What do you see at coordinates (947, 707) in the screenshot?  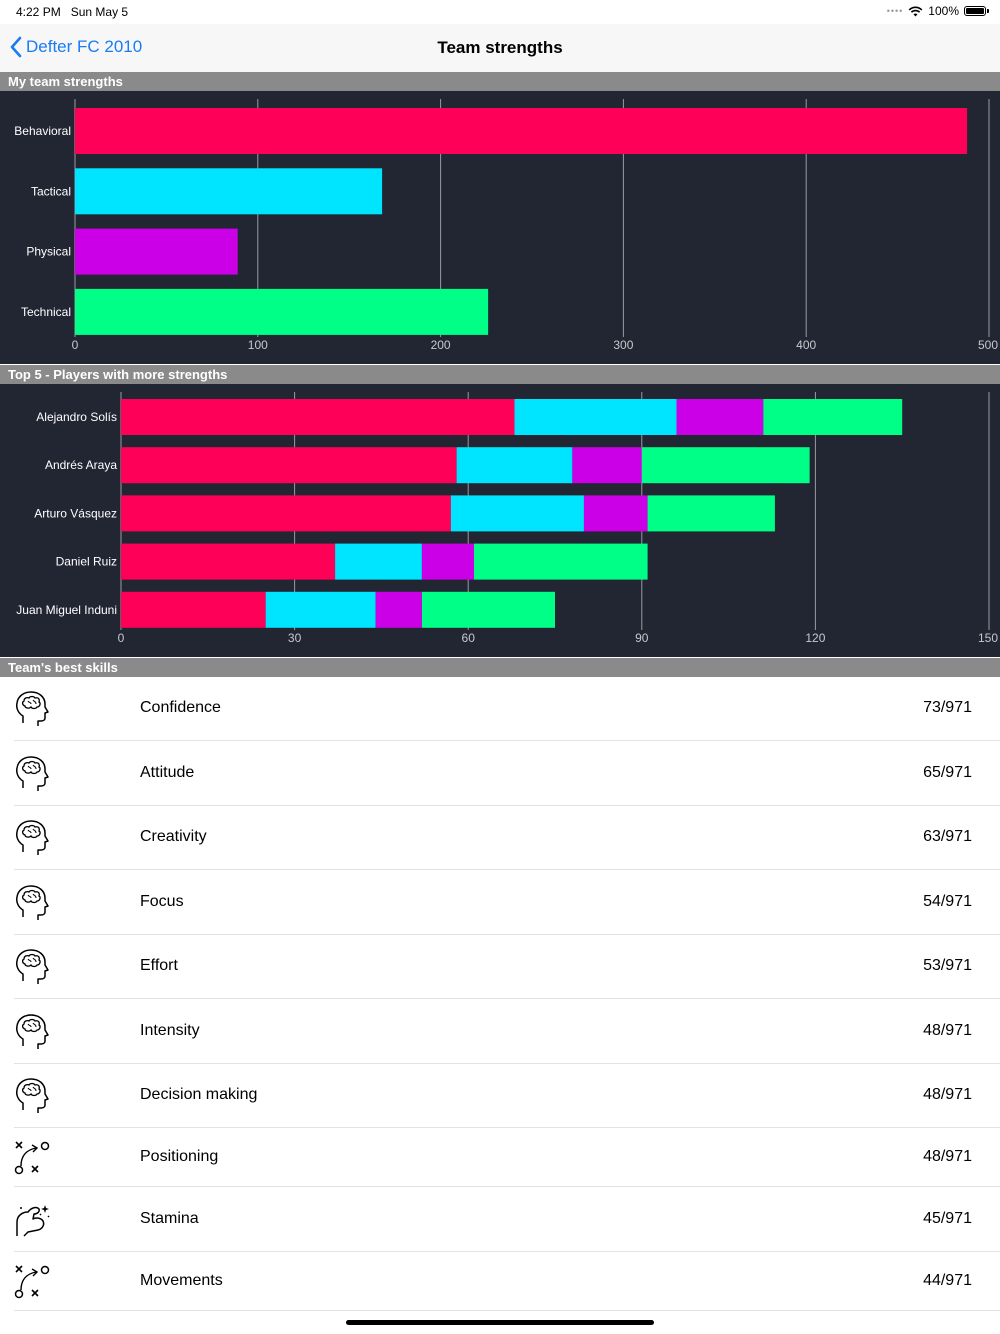 I see `skill-value: 73/971` at bounding box center [947, 707].